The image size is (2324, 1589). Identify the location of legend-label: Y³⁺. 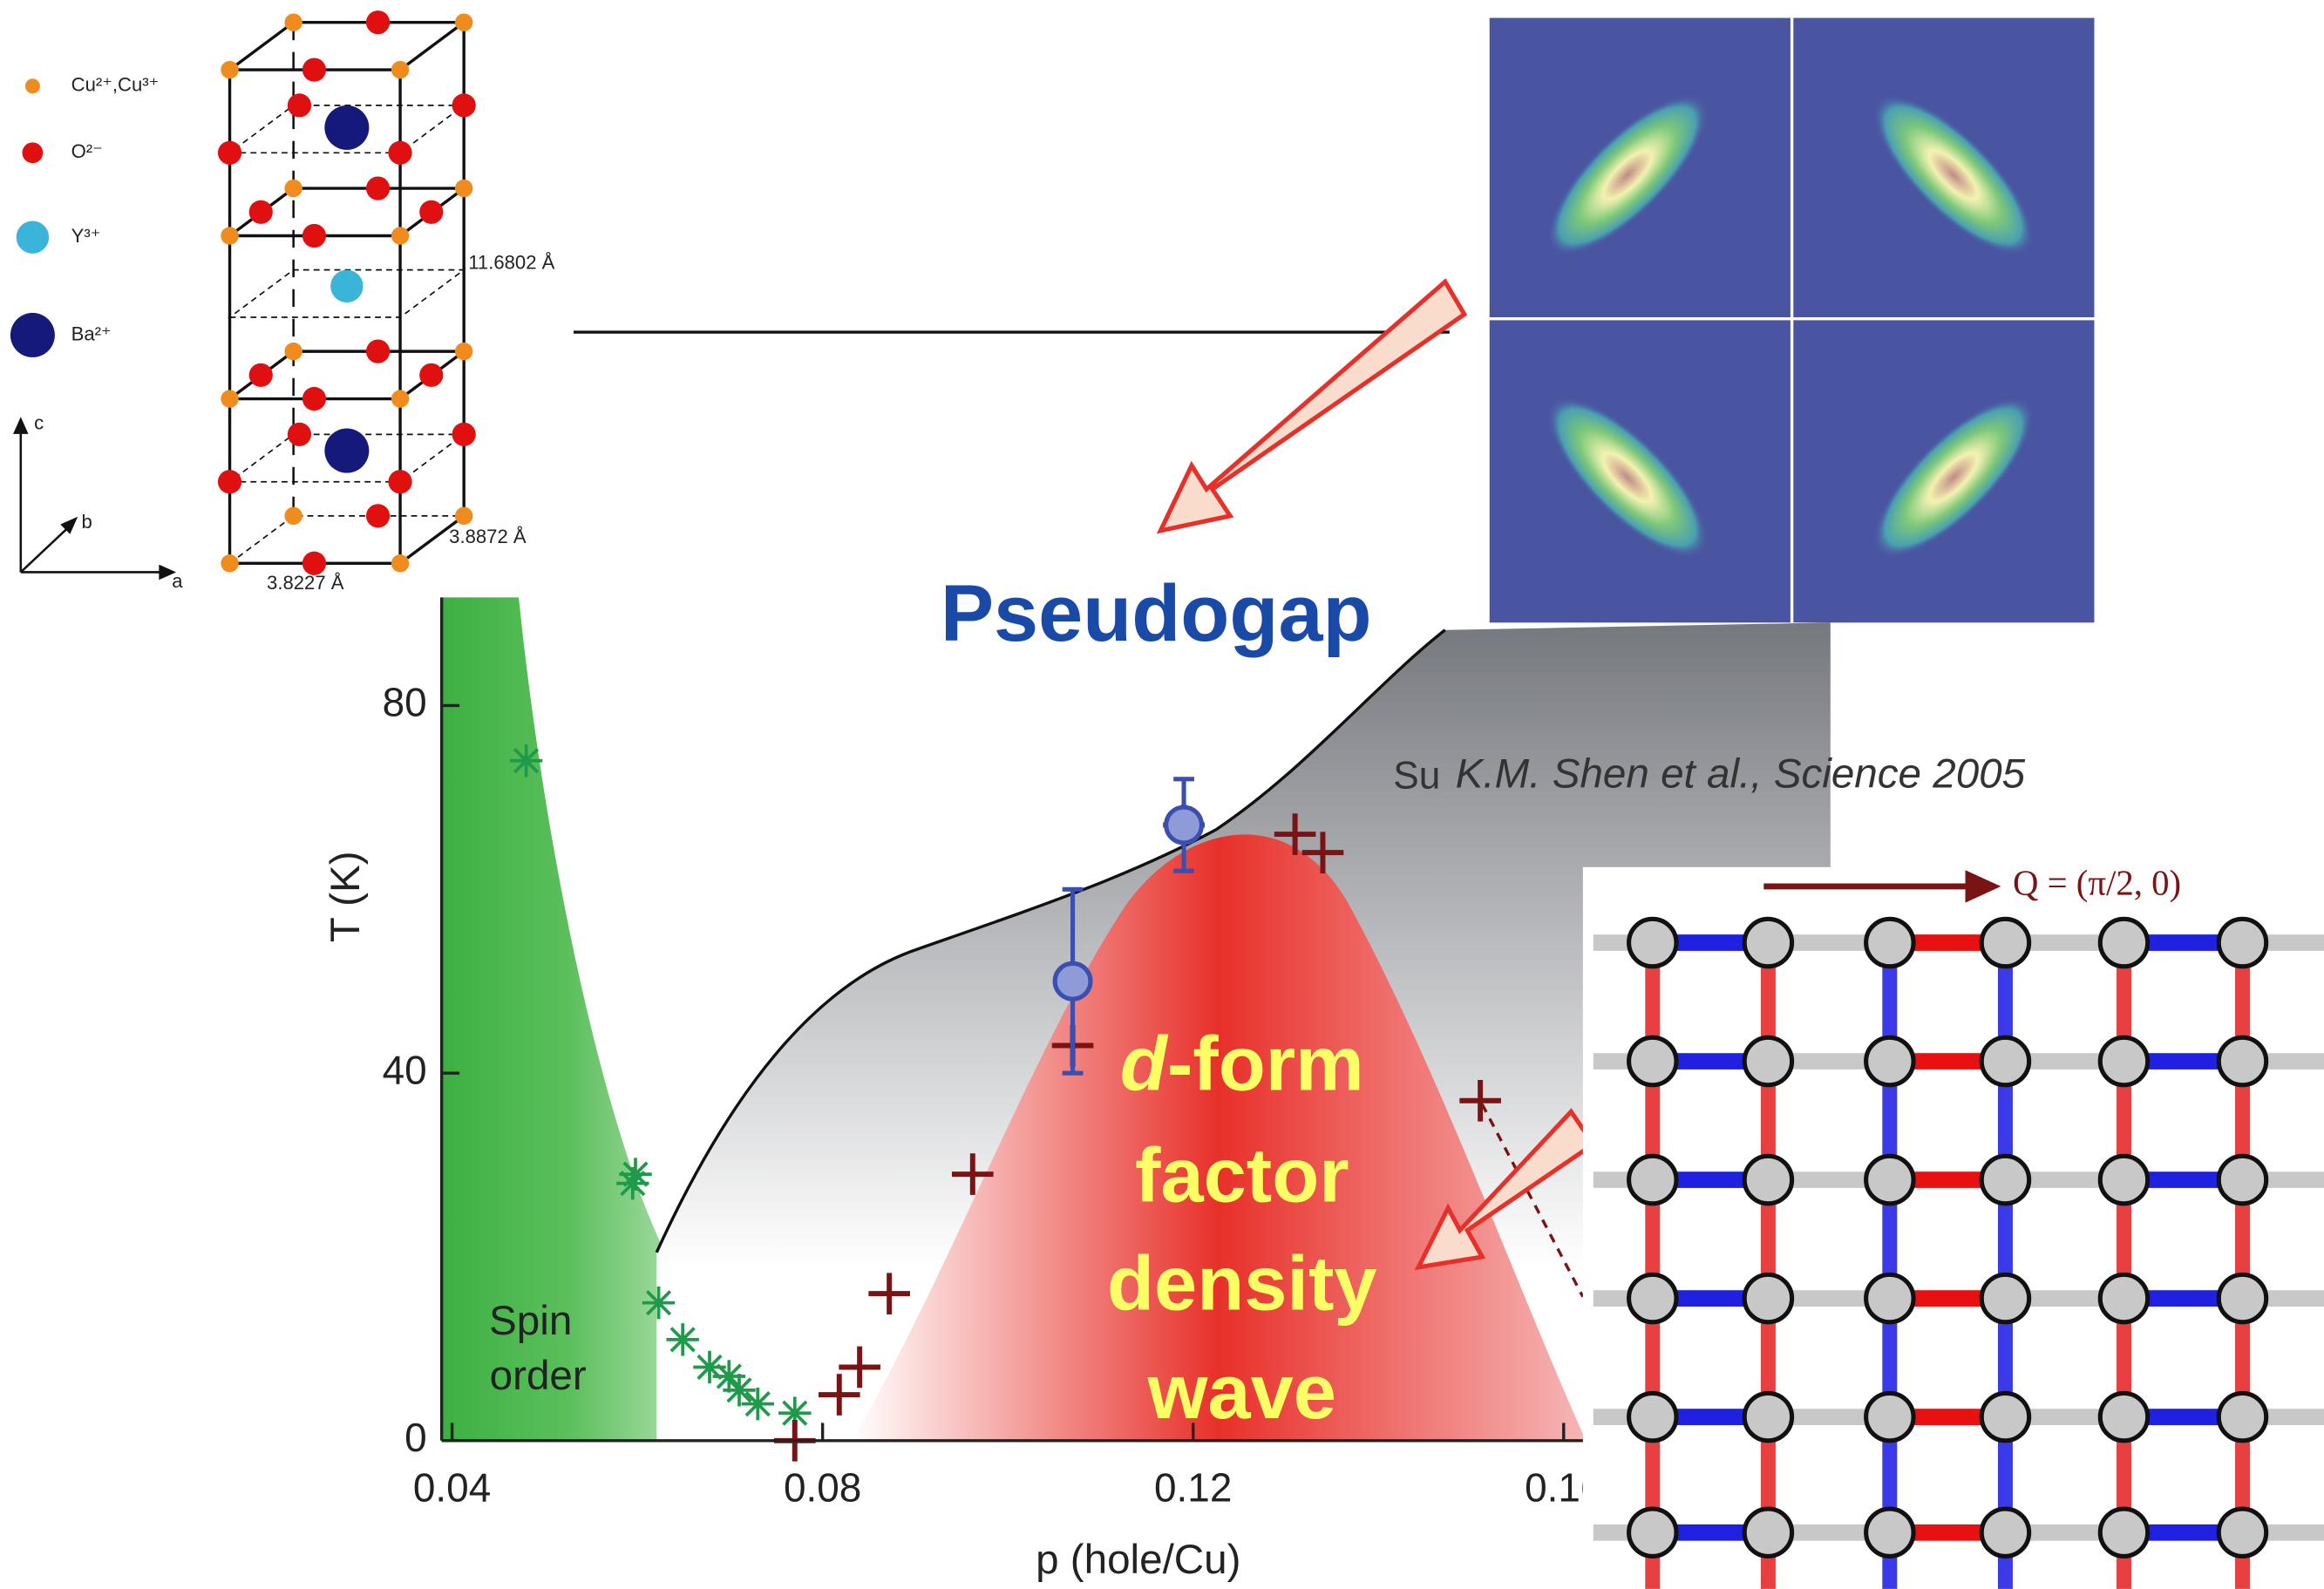
(86, 236).